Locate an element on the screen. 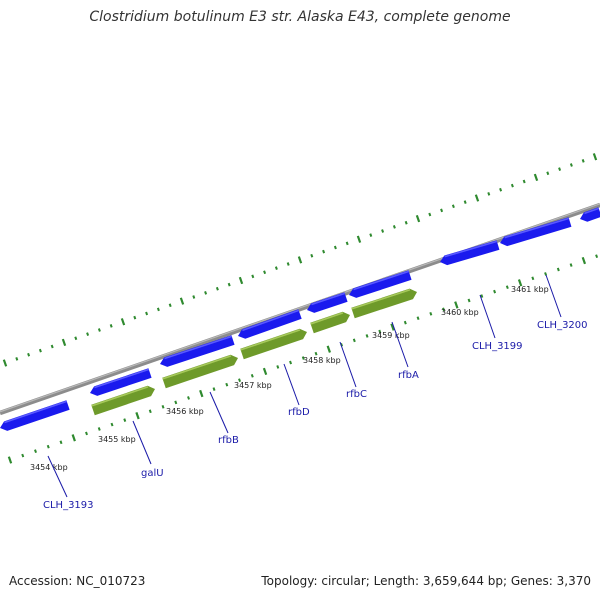 Image resolution: width=600 pixels, height=600 pixels. gene-label: rfbC is located at coordinates (356, 394).